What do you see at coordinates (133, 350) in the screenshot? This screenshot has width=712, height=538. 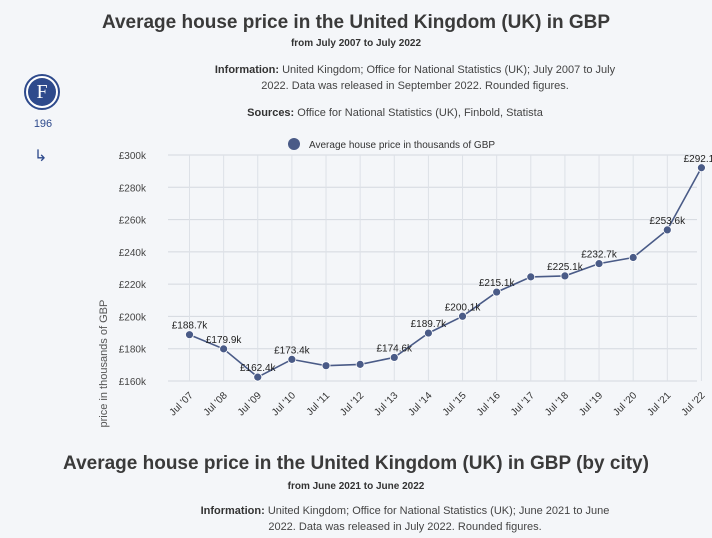 I see `y-tick-label: £180k` at bounding box center [133, 350].